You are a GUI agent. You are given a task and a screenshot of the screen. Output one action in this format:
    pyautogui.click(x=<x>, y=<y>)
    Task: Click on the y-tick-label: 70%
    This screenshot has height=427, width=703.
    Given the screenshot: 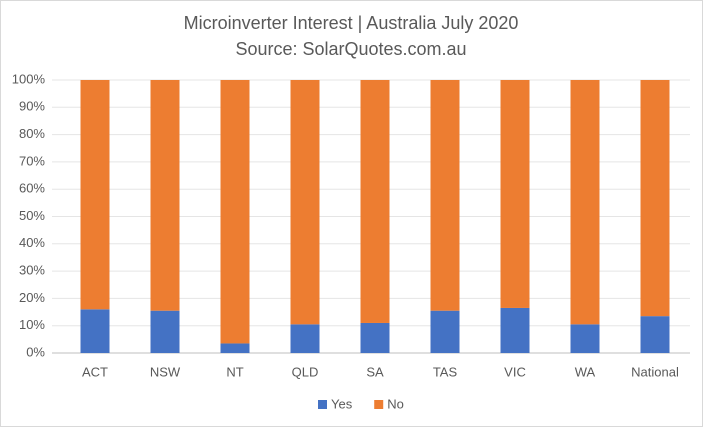 What is the action you would take?
    pyautogui.click(x=32, y=160)
    